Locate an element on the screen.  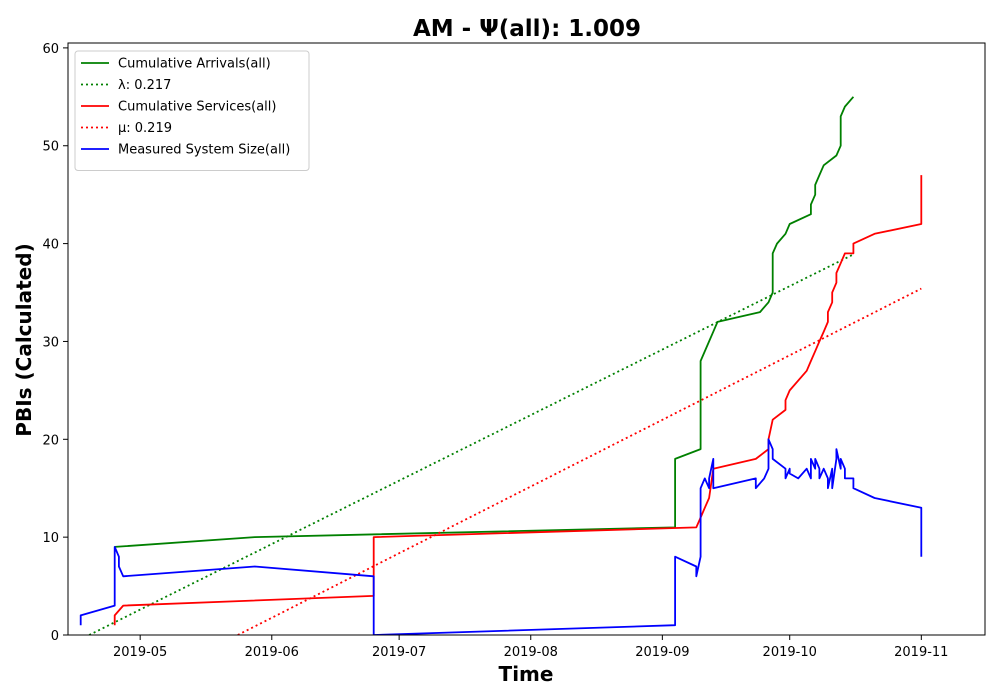
y-tick-label: 60 is located at coordinates (50, 49).